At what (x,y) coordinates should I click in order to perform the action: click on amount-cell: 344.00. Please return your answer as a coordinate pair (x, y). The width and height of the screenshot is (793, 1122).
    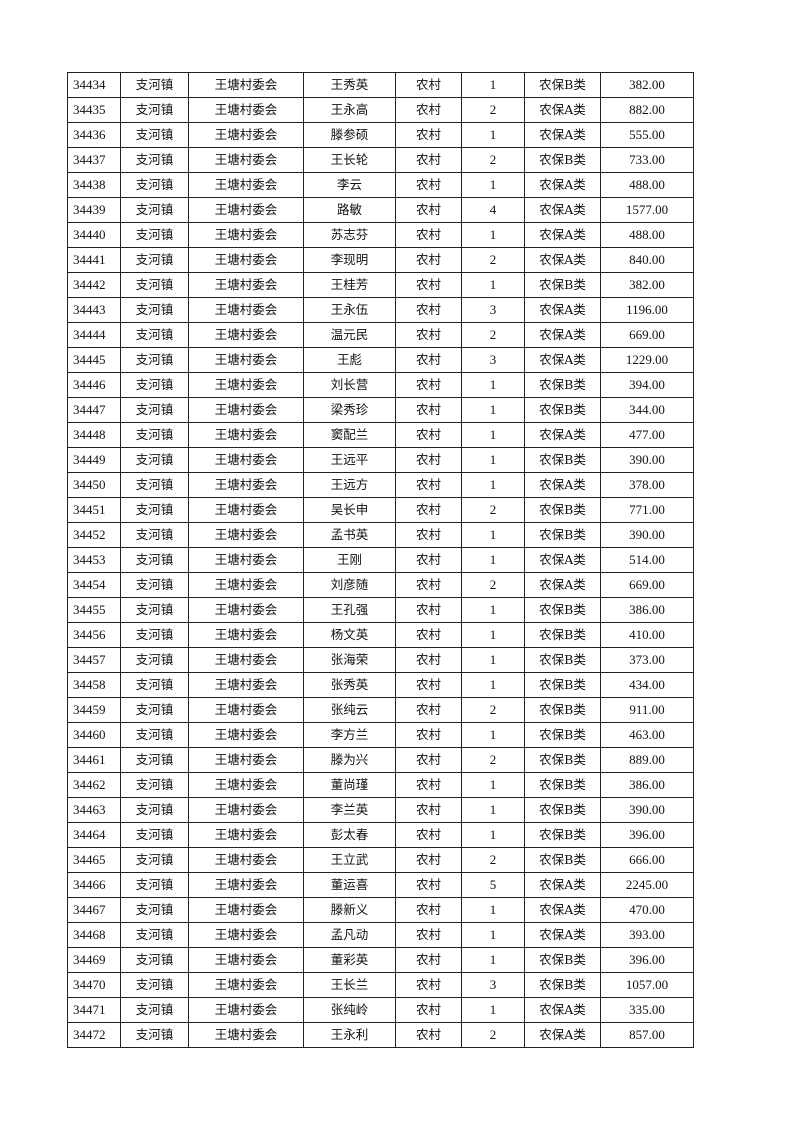
    Looking at the image, I should click on (647, 410).